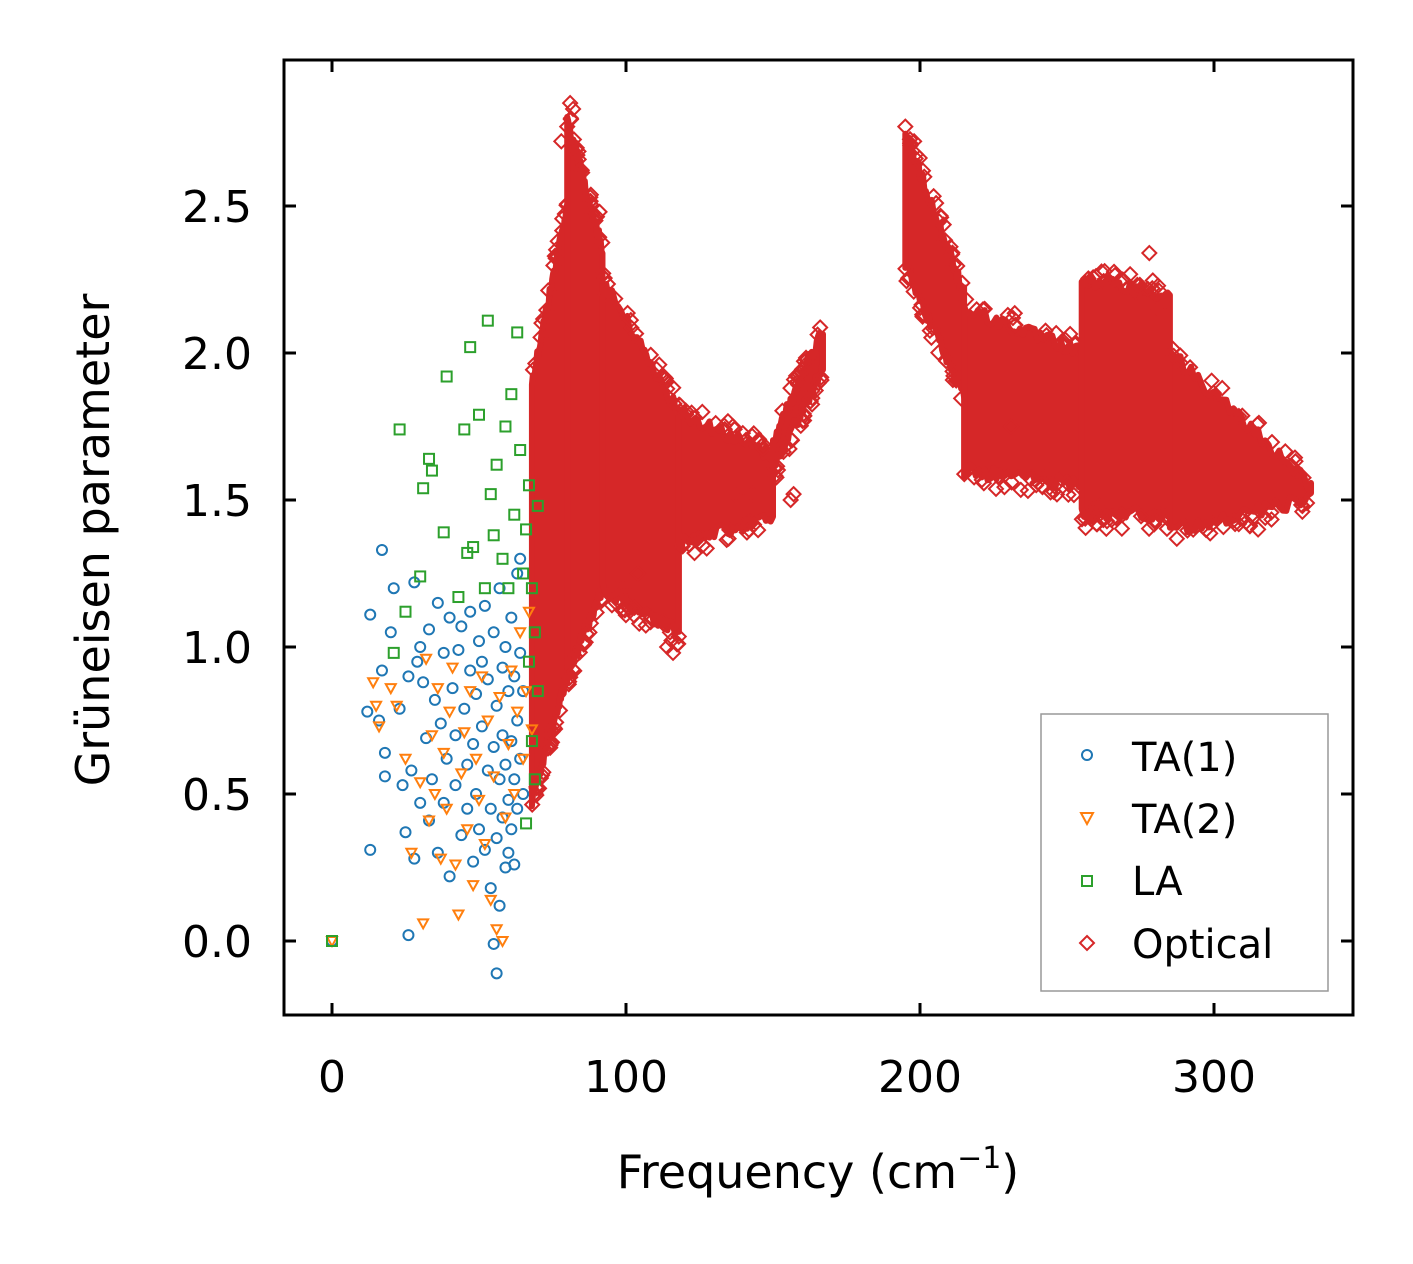 This screenshot has width=1413, height=1264. I want to click on legend-item-ta1: TA(1), so click(1159, 758).